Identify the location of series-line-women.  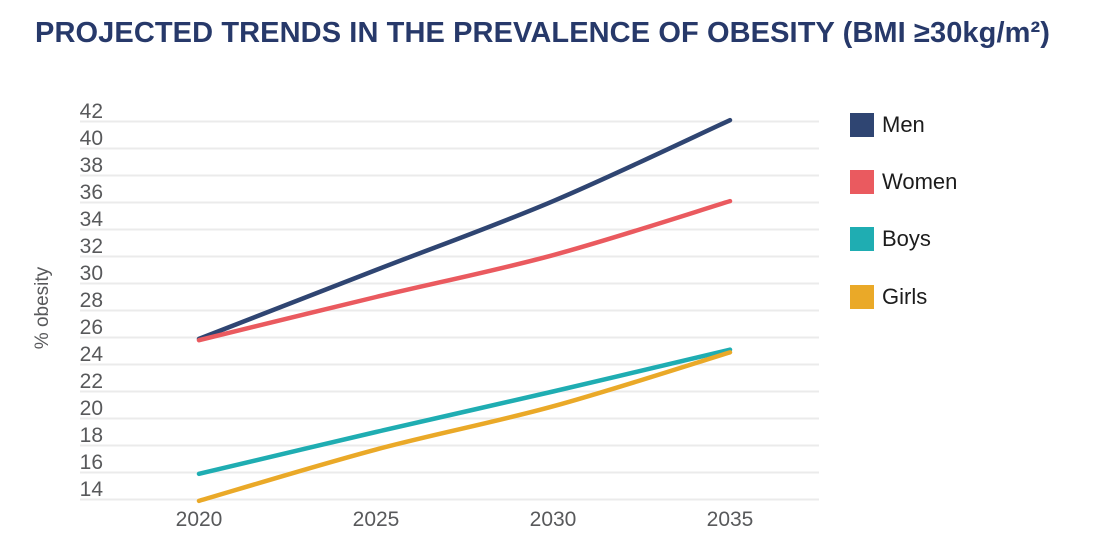
(464, 270).